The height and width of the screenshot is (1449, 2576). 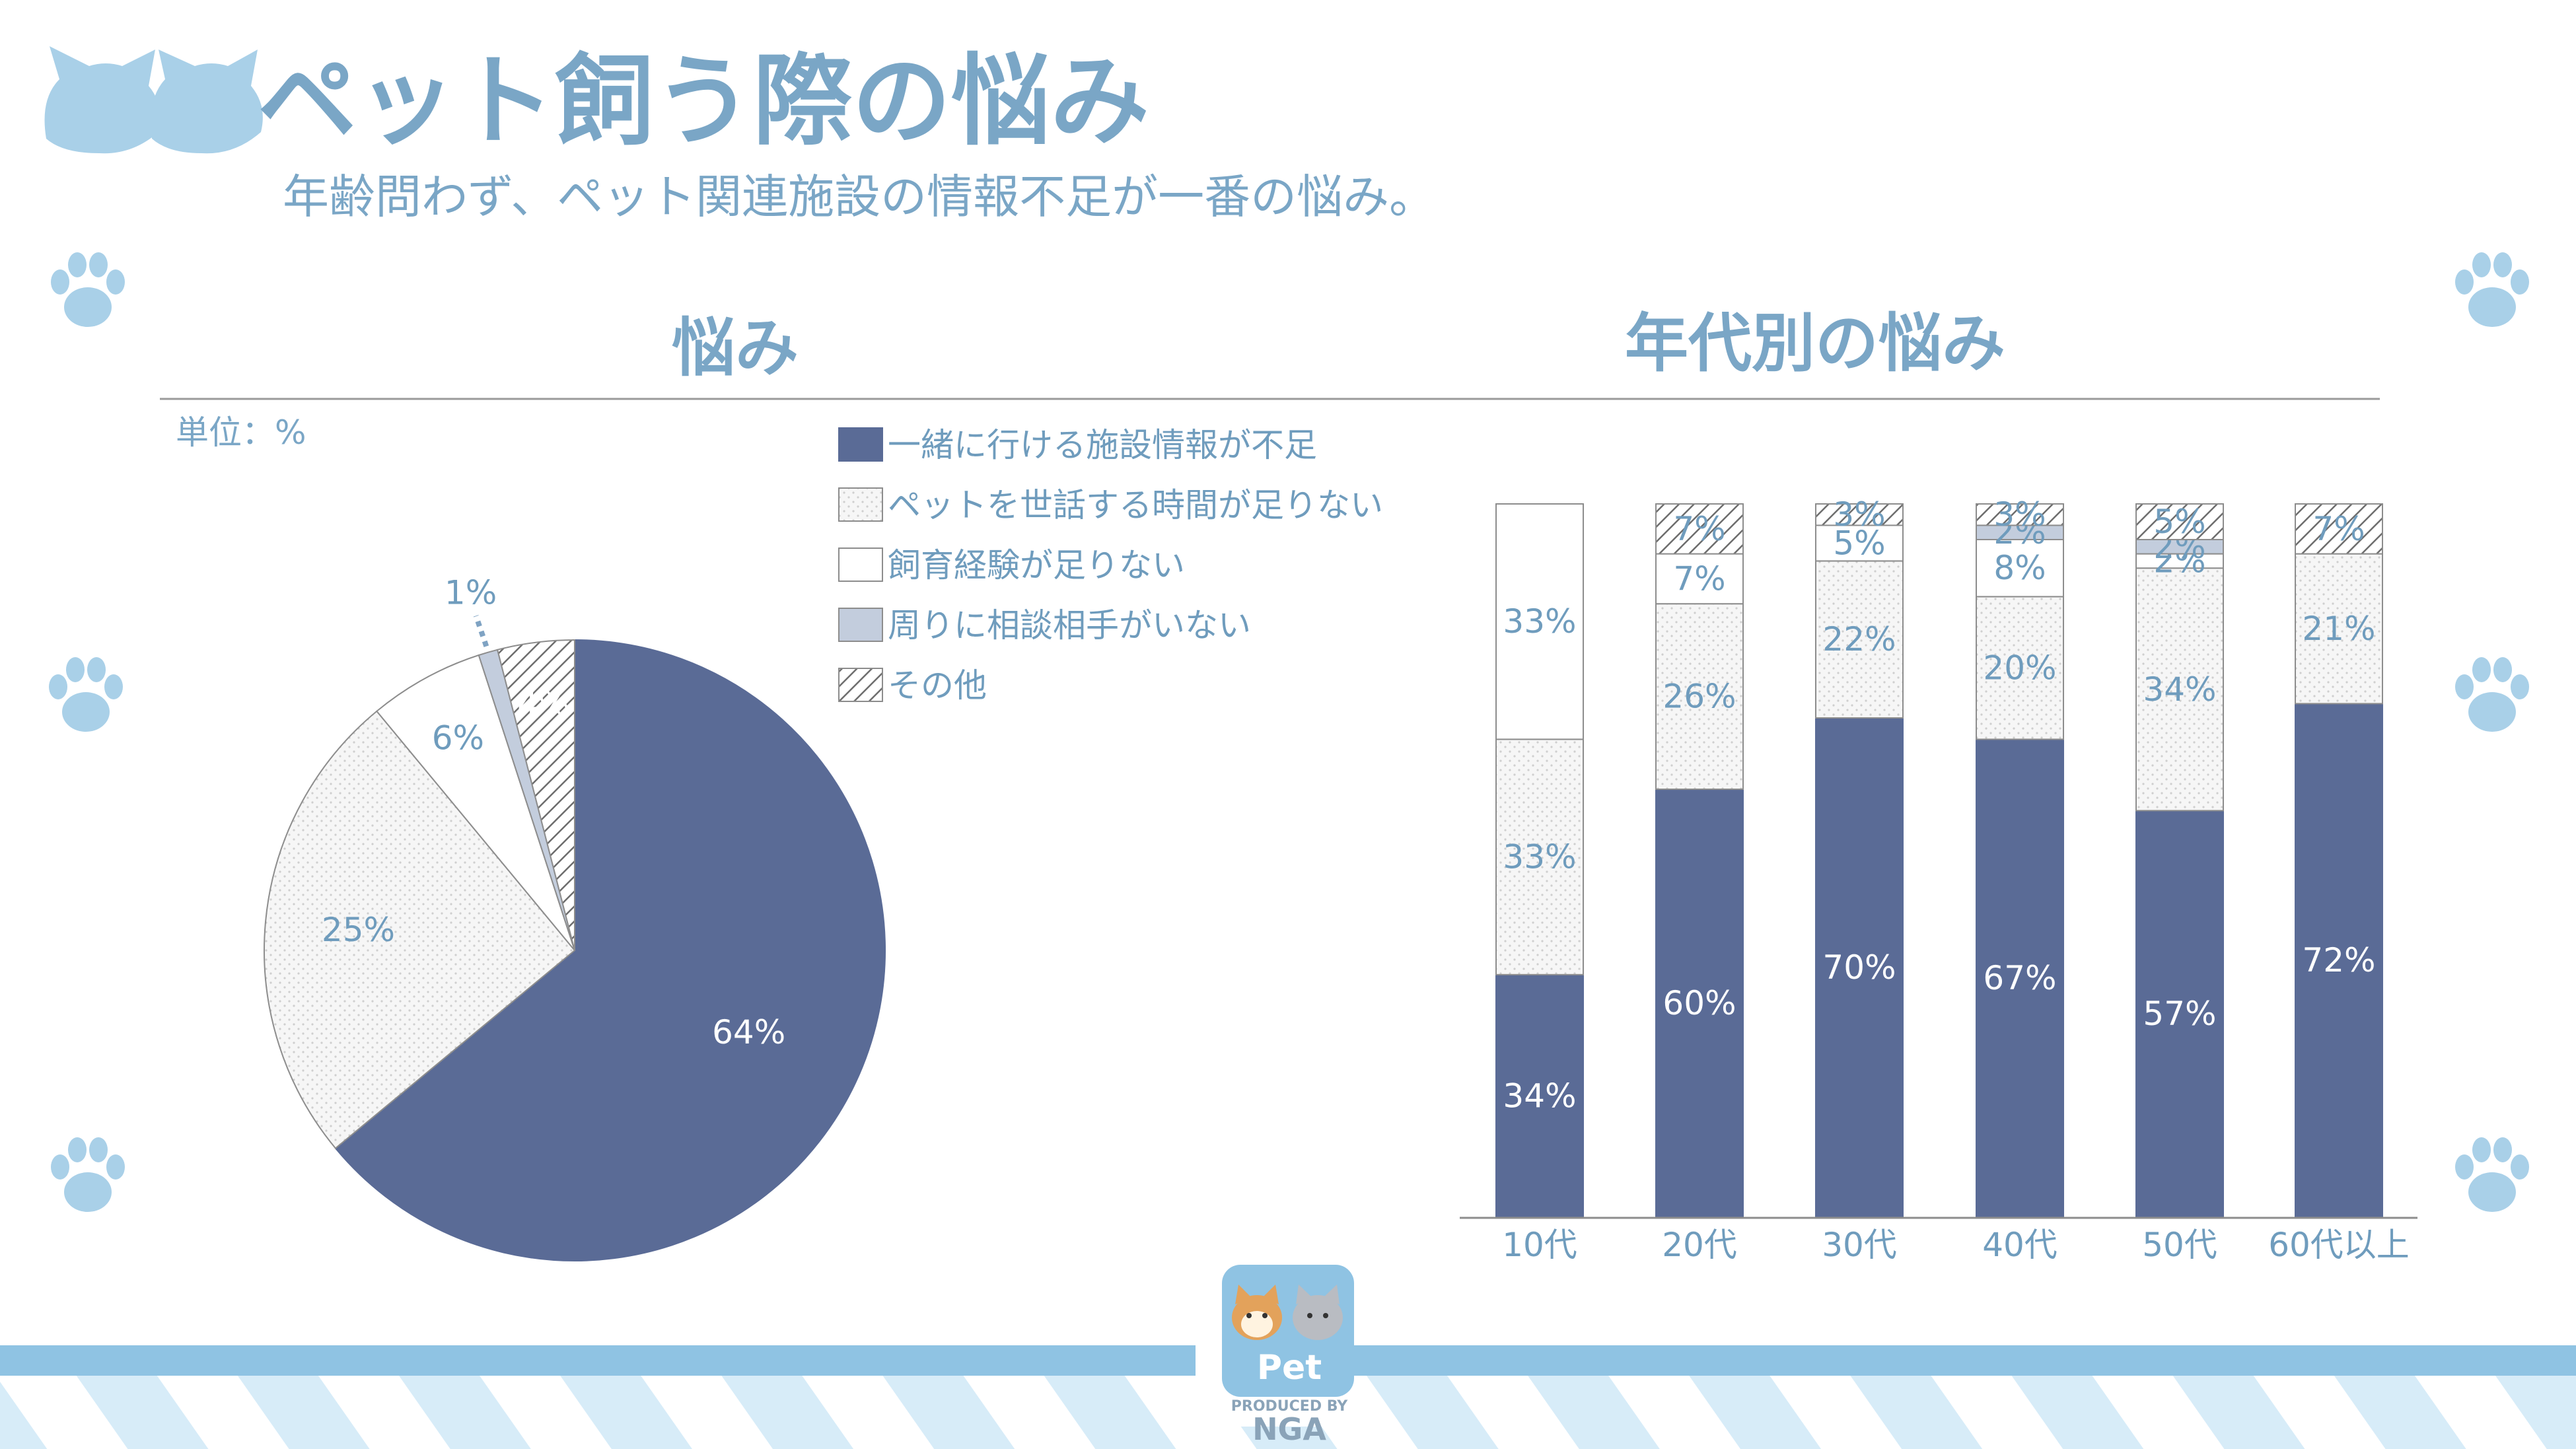 What do you see at coordinates (1815, 343) in the screenshot?
I see `bar-chart-title: 年代別の悩み` at bounding box center [1815, 343].